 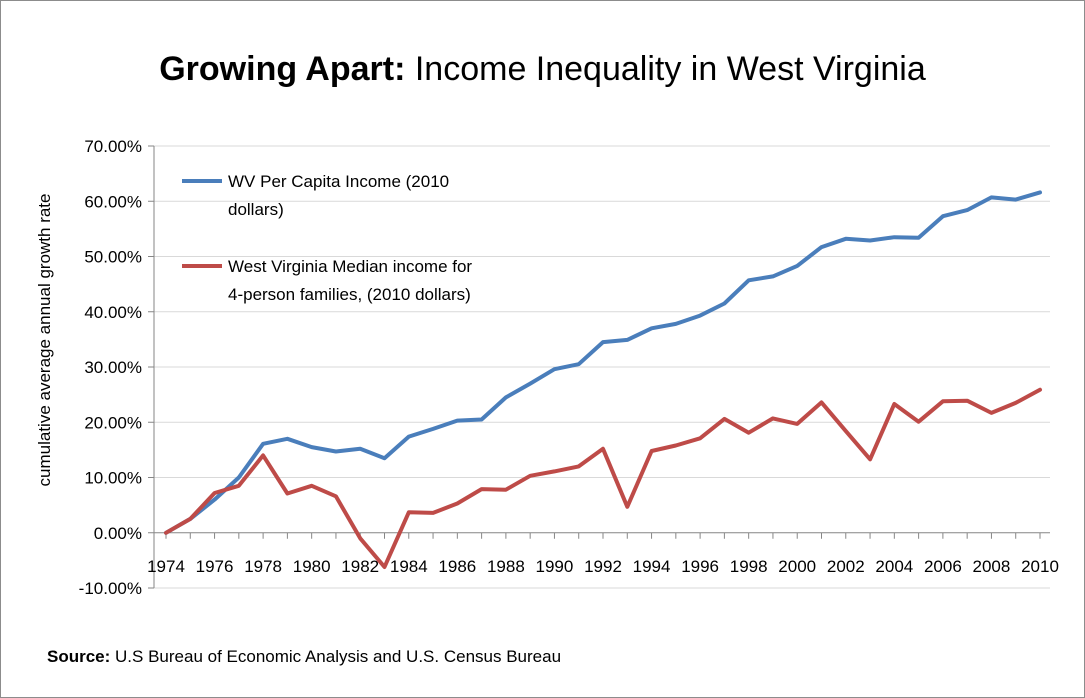 What do you see at coordinates (700, 566) in the screenshot?
I see `x-tick-label: 1996` at bounding box center [700, 566].